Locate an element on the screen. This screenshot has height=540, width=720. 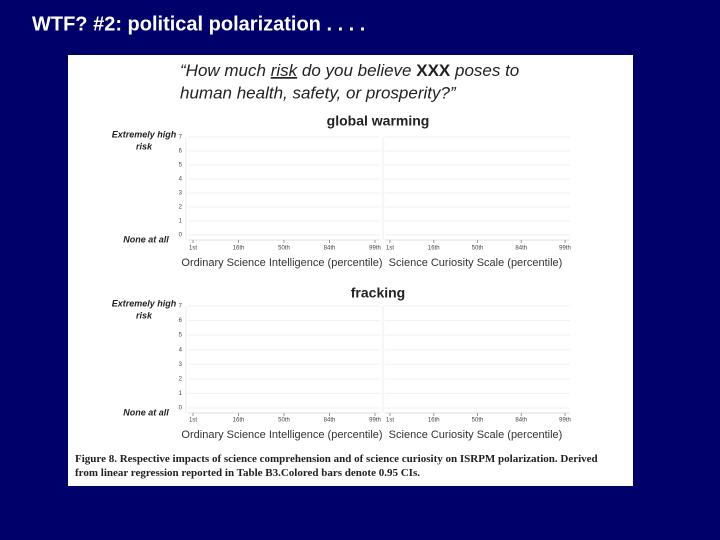
question-part: risk is located at coordinates (285, 70).